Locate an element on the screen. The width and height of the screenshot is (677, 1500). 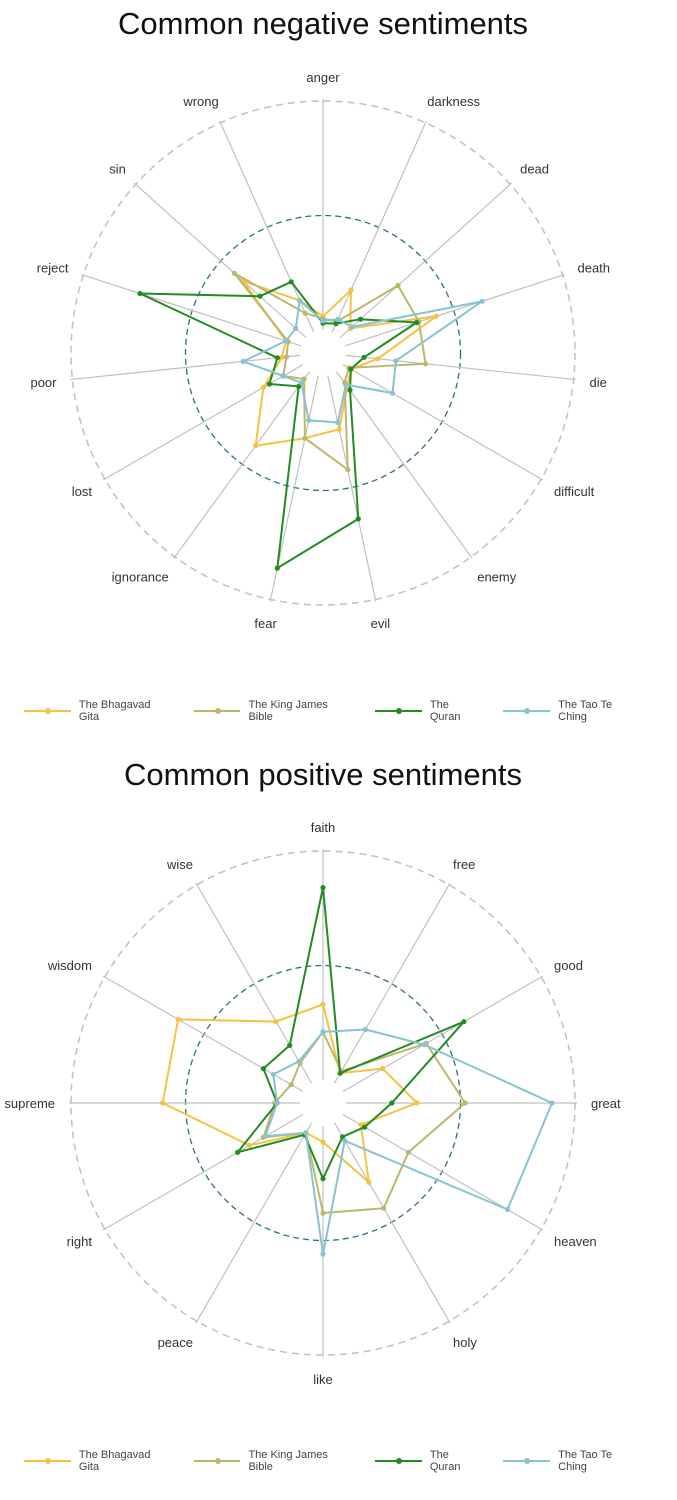
point-the-tao-te-ching-lost is located at coordinates (283, 376).